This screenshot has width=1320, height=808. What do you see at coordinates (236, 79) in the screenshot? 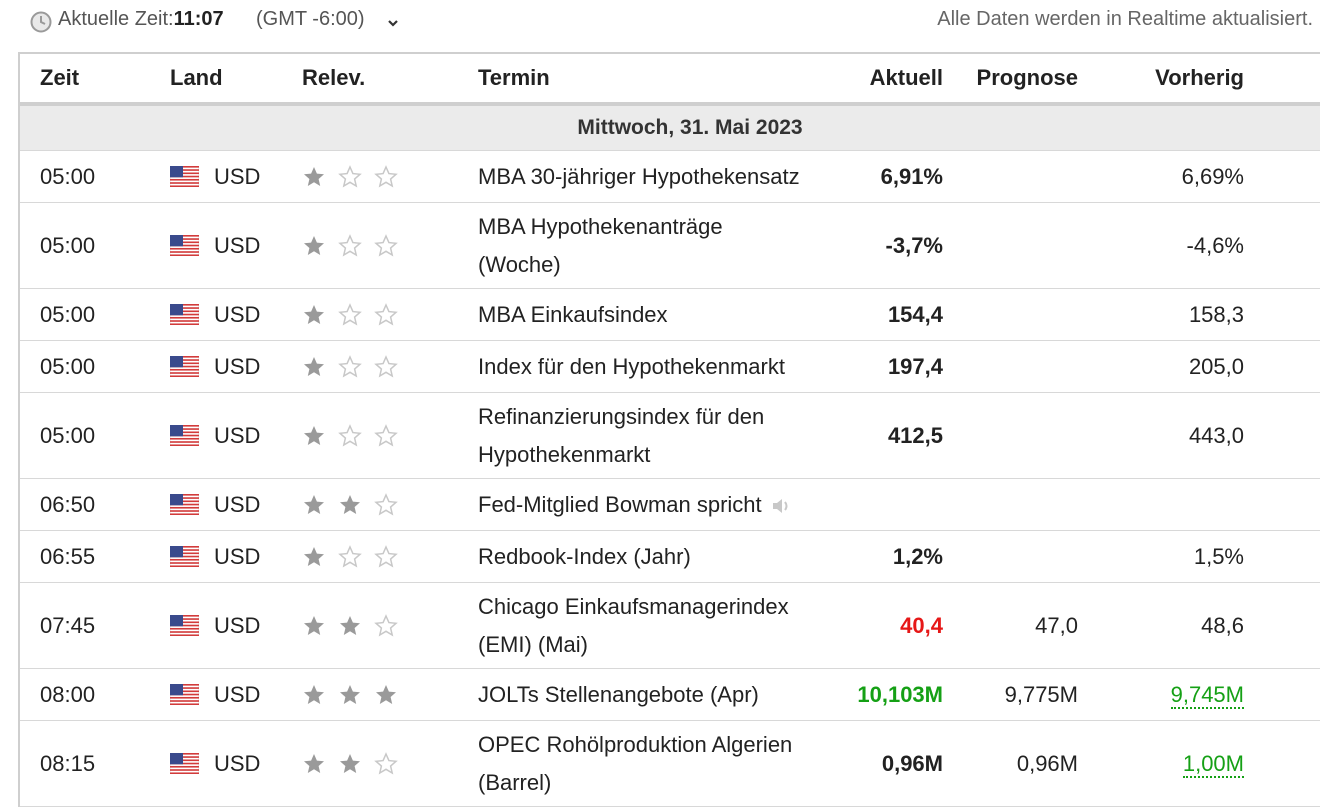
I see `column-header-land: Land` at bounding box center [236, 79].